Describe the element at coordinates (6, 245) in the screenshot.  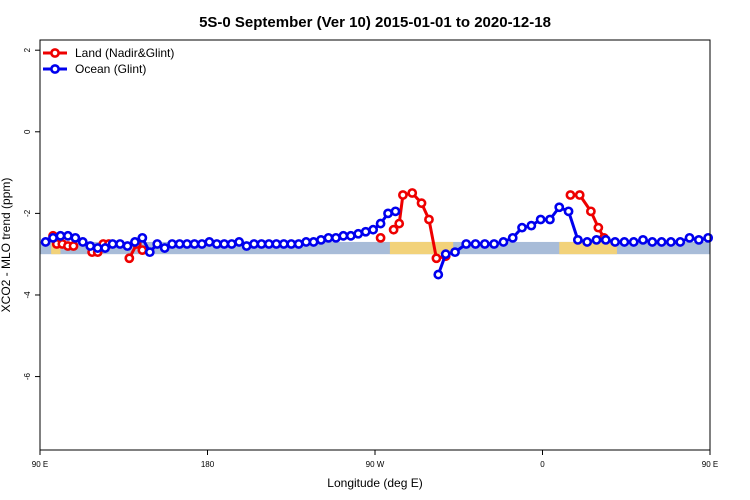
I see `y-axis-label: XCO2 - MLO trend (ppm)` at that location.